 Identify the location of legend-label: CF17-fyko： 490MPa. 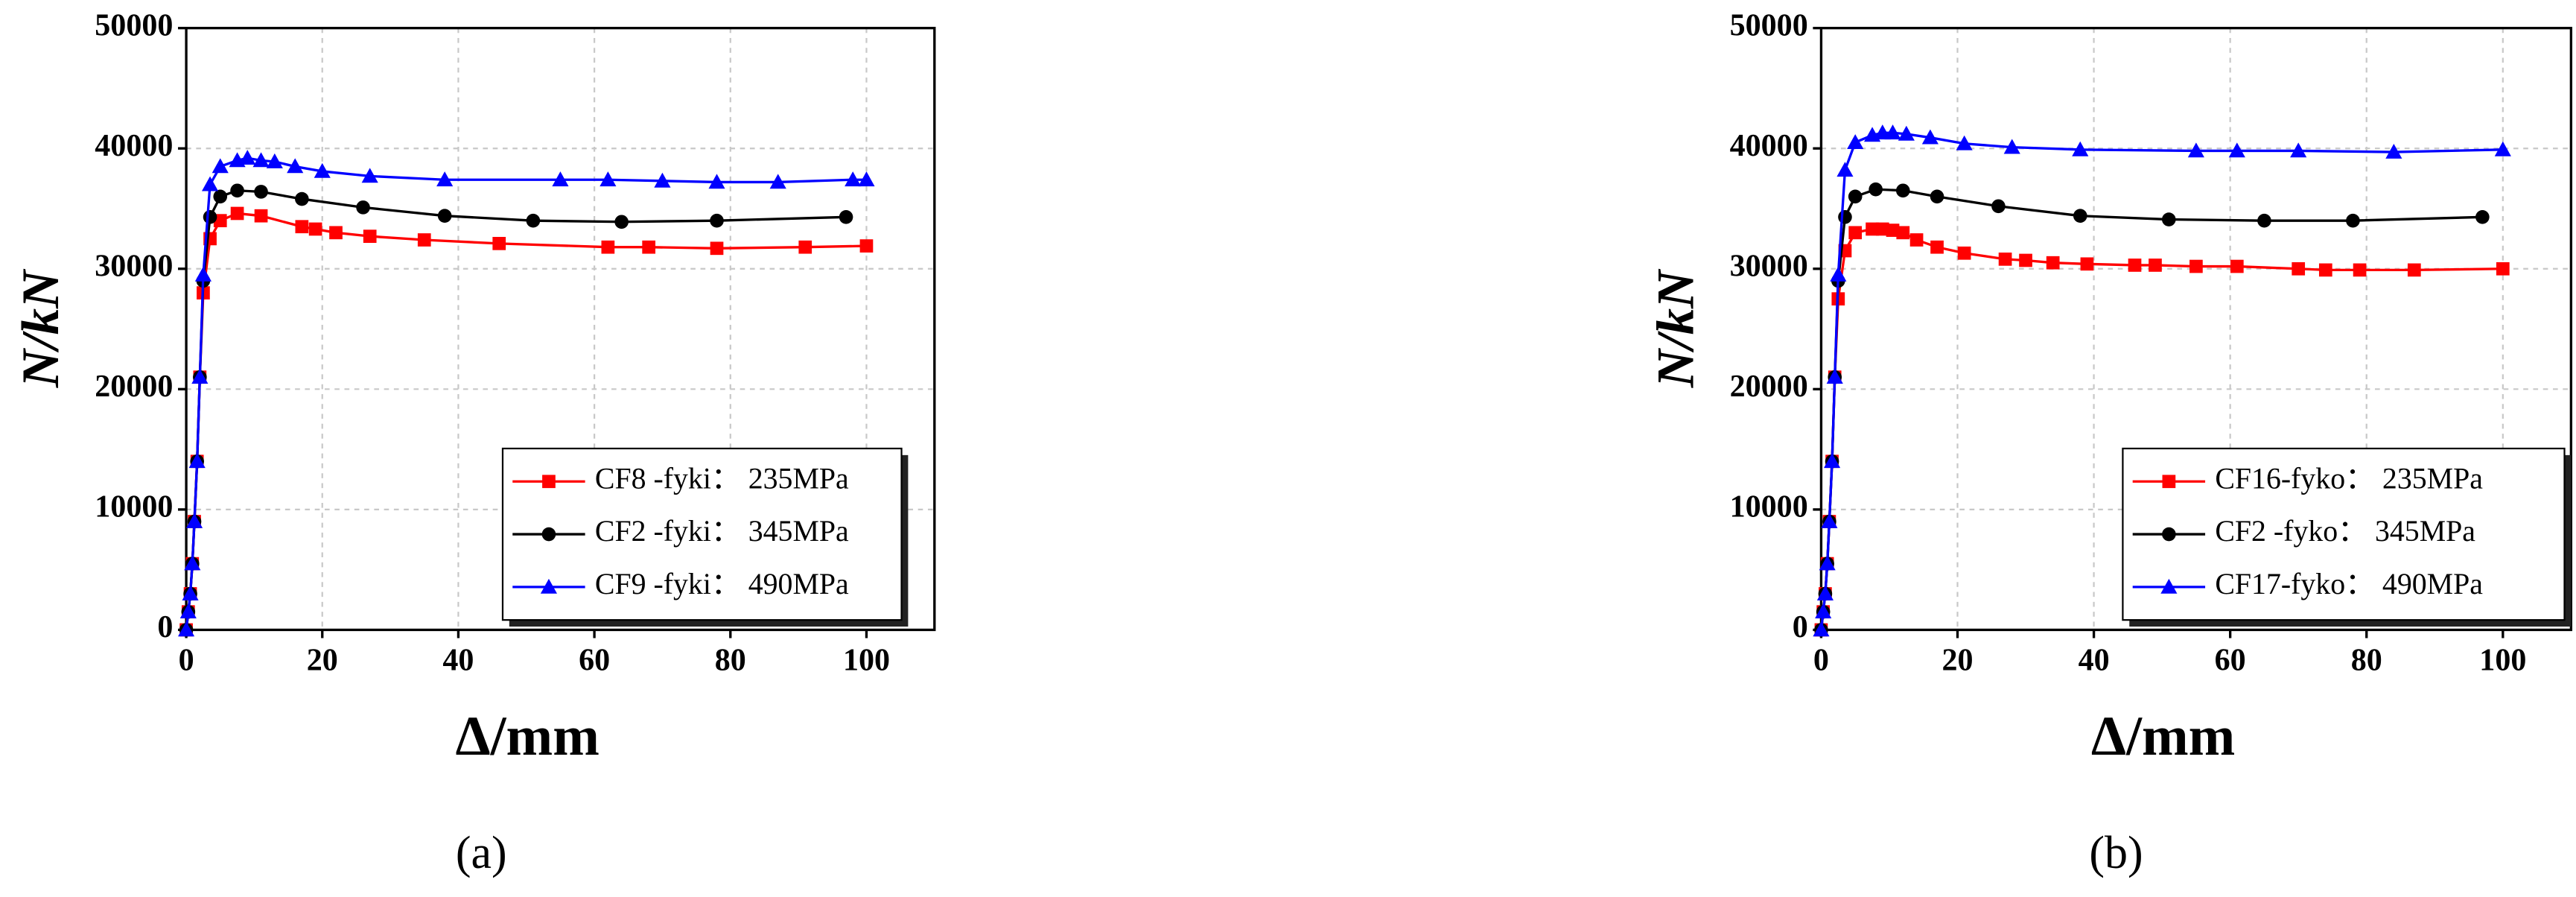
(2349, 584).